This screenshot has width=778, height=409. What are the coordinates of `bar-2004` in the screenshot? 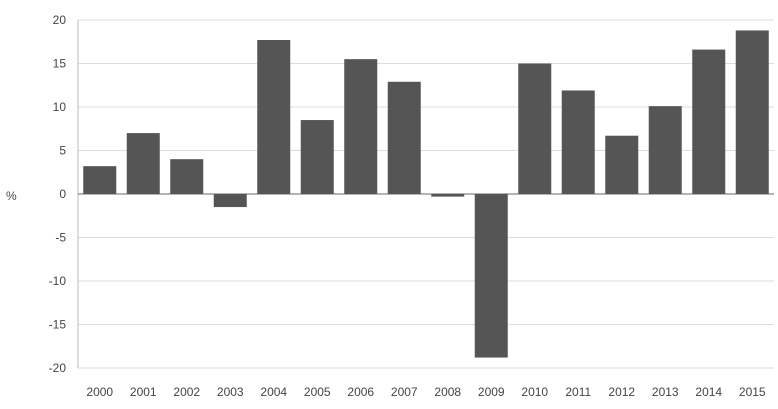 It's located at (274, 117).